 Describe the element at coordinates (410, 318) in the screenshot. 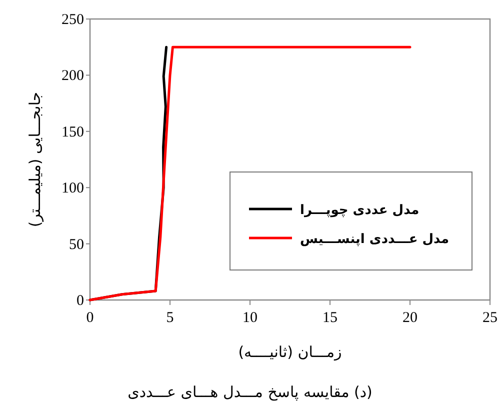

I see `x-tick-label: 20` at that location.